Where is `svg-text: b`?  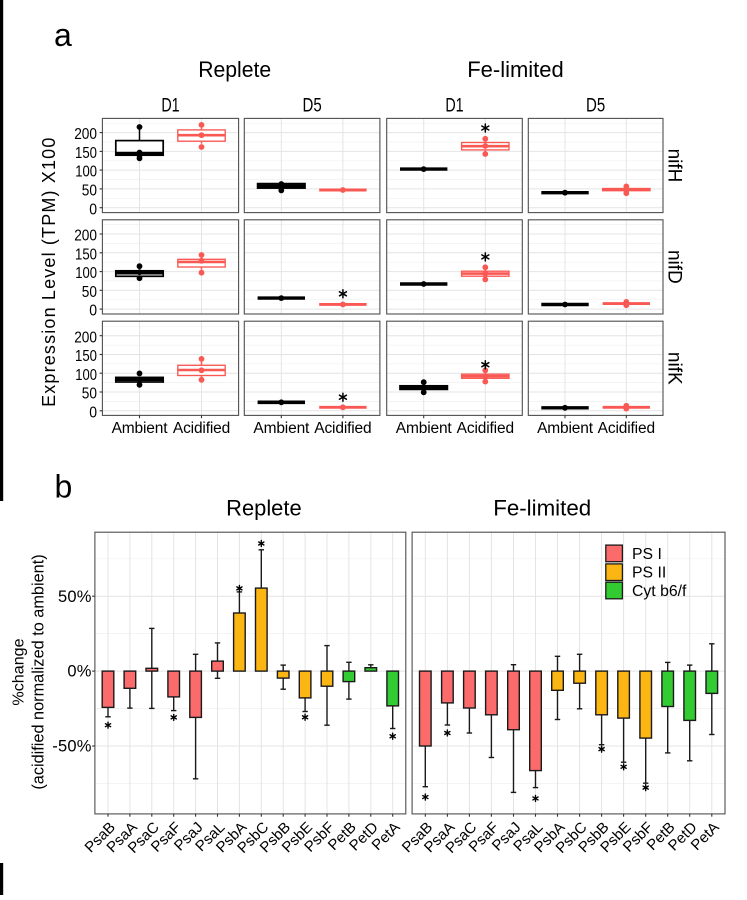 svg-text: b is located at coordinates (64, 487).